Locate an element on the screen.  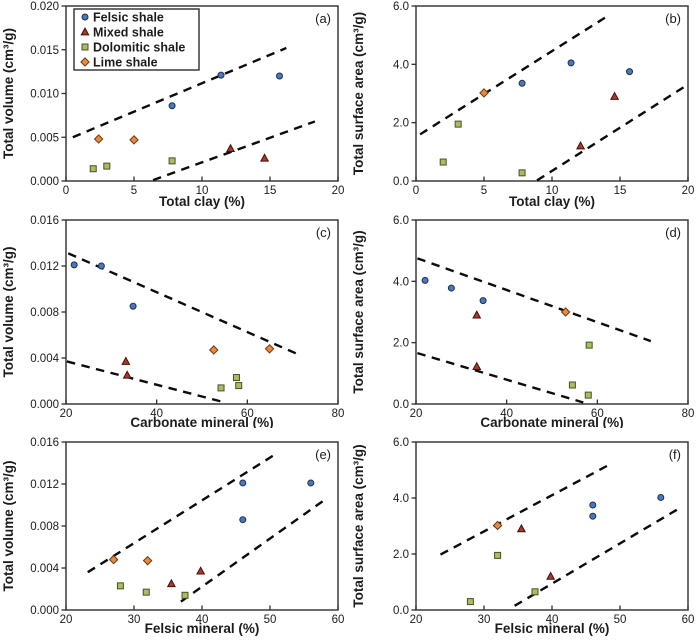
legend-label: Lime shale is located at coordinates (125, 63).